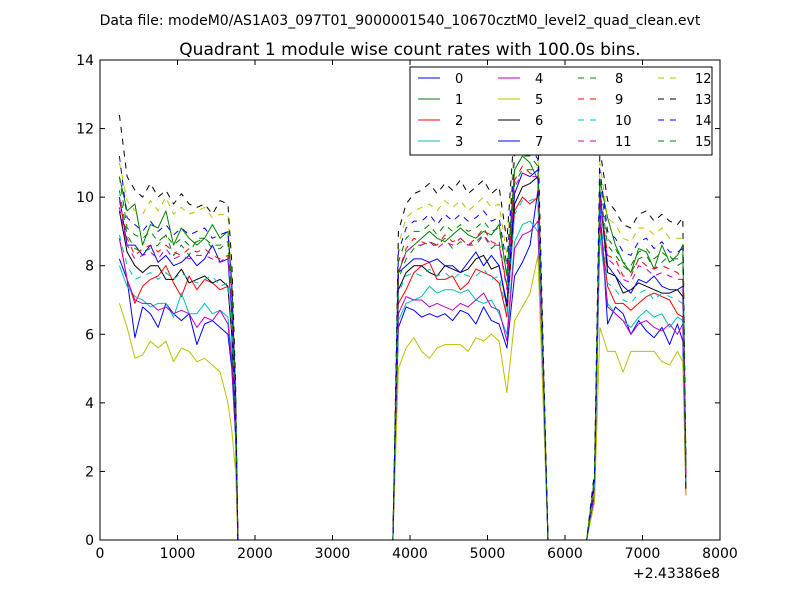  Describe the element at coordinates (459, 142) in the screenshot. I see `legend-label-3: 3` at that location.